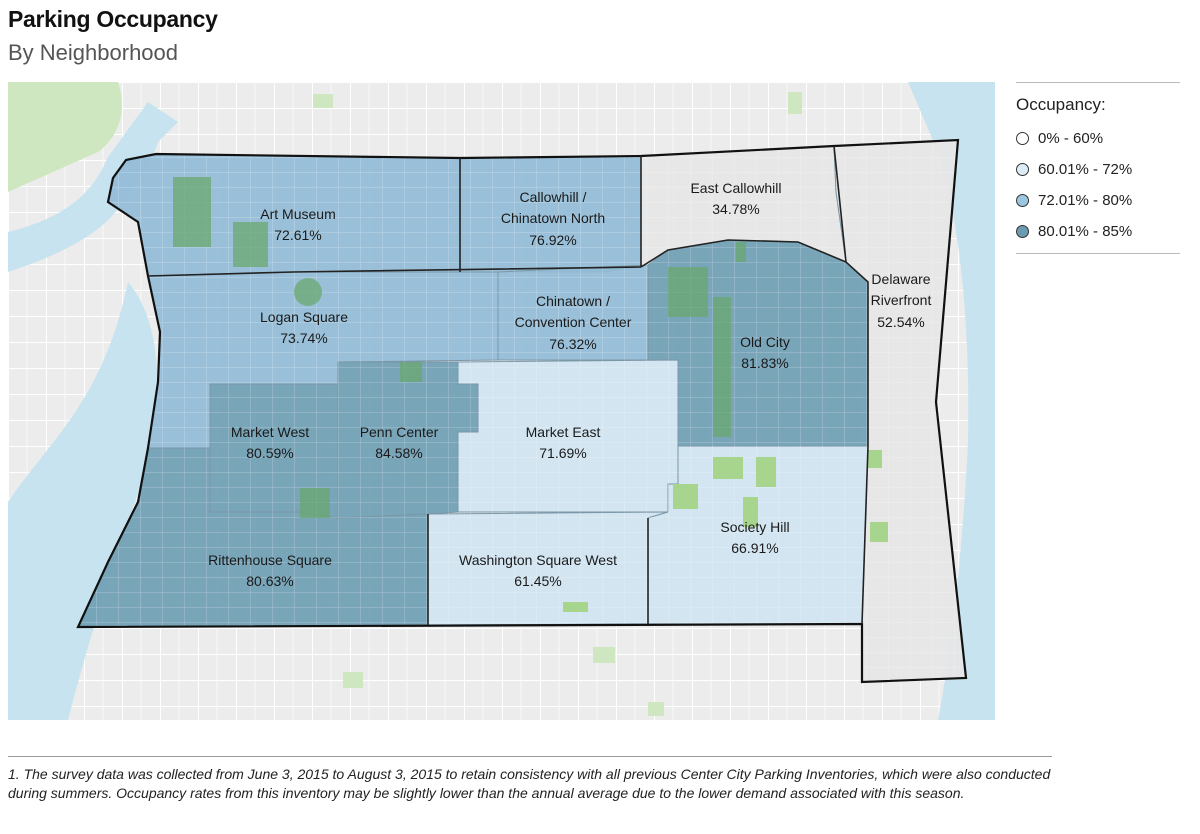 This screenshot has width=1200, height=834. What do you see at coordinates (304, 317) in the screenshot?
I see `label-logan-square: Logan Square` at bounding box center [304, 317].